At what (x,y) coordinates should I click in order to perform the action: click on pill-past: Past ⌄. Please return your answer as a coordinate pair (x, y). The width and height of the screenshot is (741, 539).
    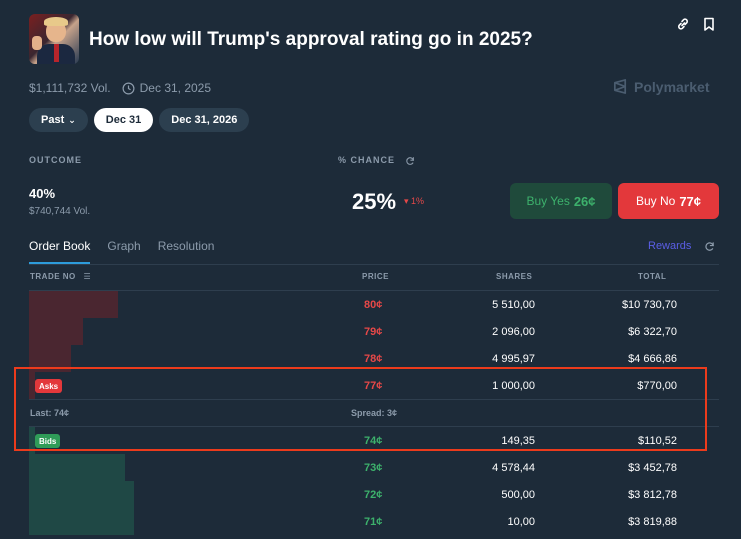
    Looking at the image, I should click on (58, 120).